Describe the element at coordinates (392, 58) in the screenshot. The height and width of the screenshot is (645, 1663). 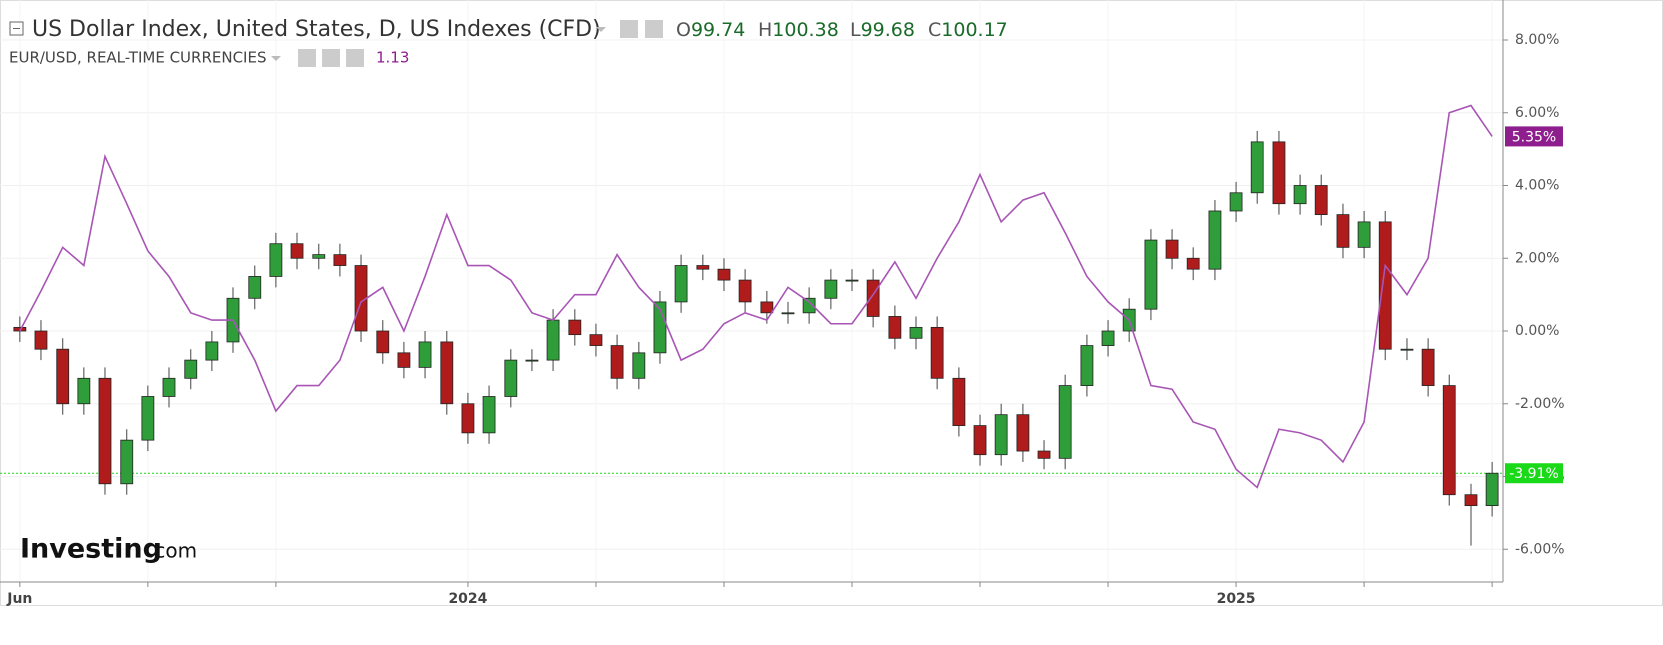
I see `overlay-value: 1.13` at that location.